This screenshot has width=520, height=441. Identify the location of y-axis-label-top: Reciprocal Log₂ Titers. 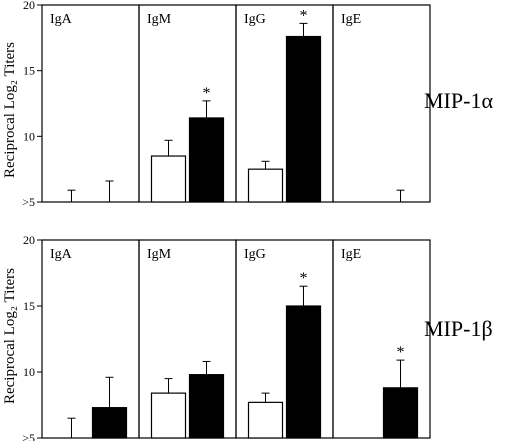
(10, 110).